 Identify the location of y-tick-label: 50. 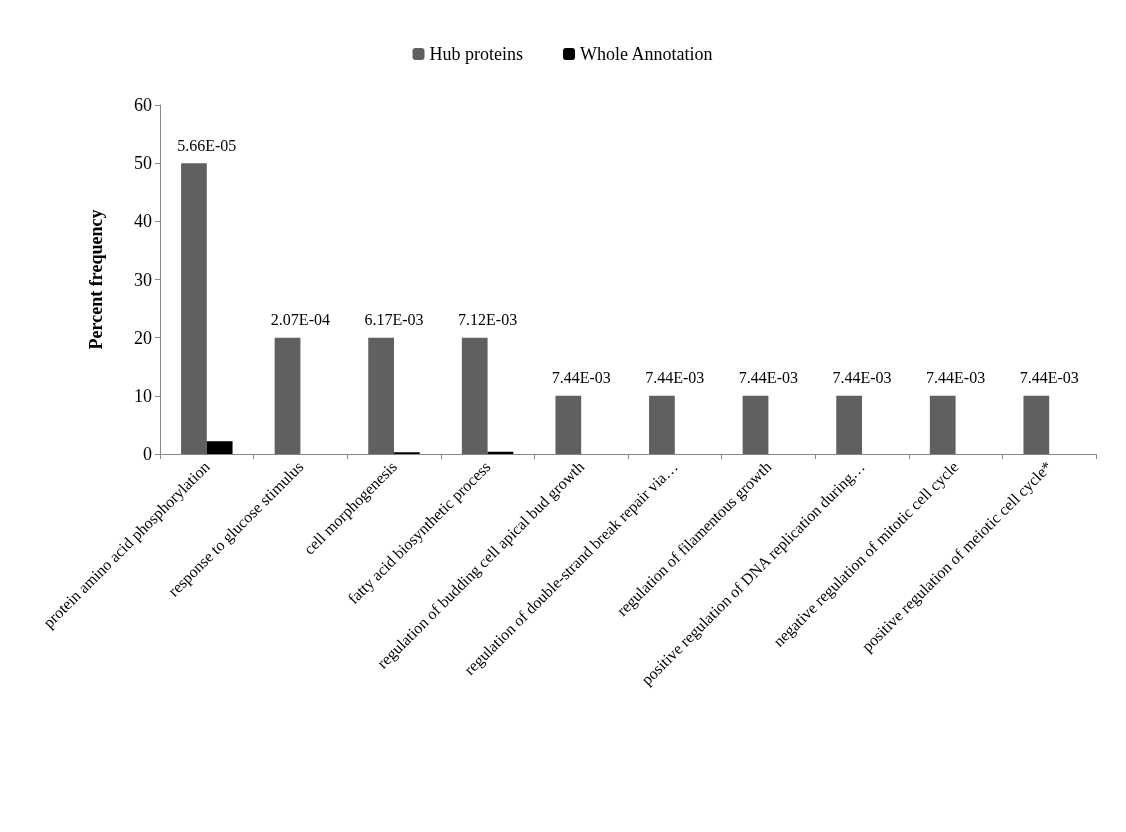
(143, 163).